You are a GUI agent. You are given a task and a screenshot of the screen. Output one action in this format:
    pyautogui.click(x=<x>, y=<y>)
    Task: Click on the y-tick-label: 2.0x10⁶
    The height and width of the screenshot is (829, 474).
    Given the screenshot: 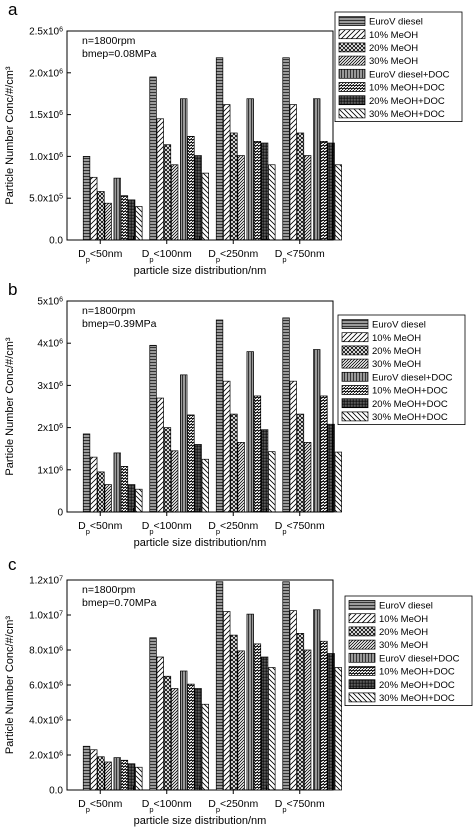 What is the action you would take?
    pyautogui.click(x=46, y=74)
    